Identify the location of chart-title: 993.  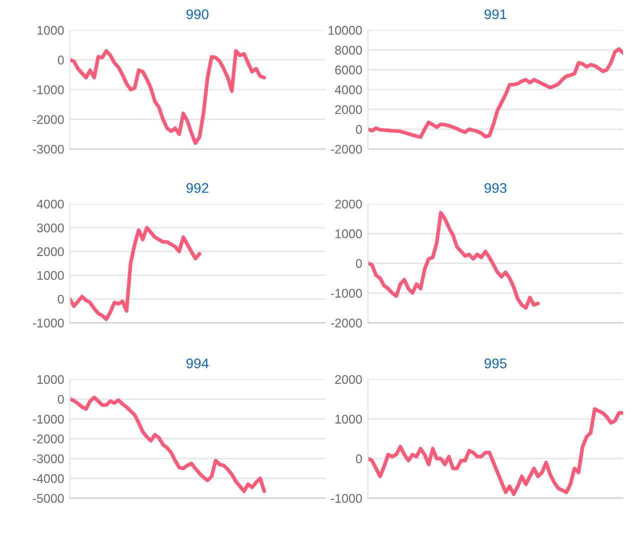
(495, 188).